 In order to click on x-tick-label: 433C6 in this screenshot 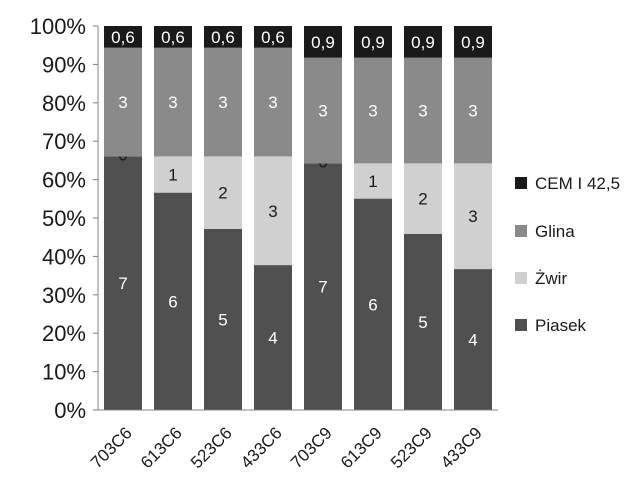, I will do `click(261, 447)`.